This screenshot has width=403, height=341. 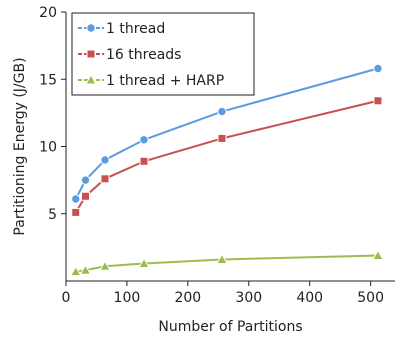 I want to click on y-axis-label: Partitioning Energy (J/GB), so click(x=20, y=146).